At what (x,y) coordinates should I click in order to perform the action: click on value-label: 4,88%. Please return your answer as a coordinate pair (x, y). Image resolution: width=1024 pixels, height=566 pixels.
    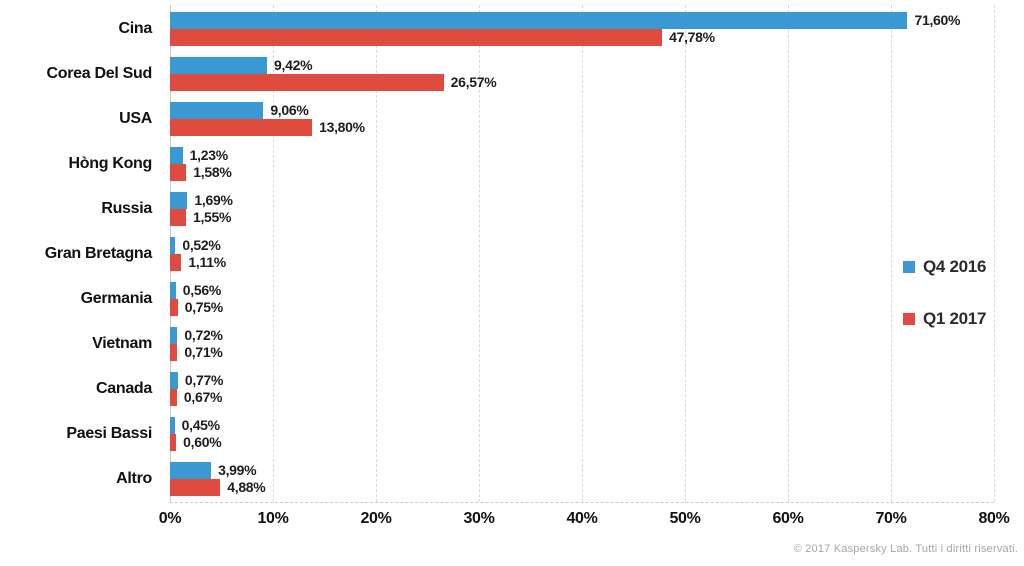
    Looking at the image, I should click on (246, 487).